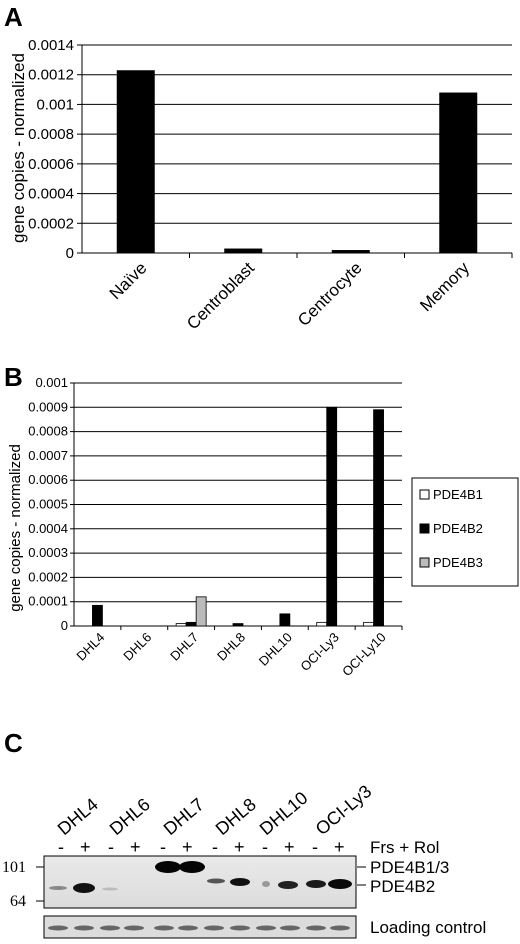  What do you see at coordinates (236, 816) in the screenshot?
I see `blot-lane-dhl8: DHL8` at bounding box center [236, 816].